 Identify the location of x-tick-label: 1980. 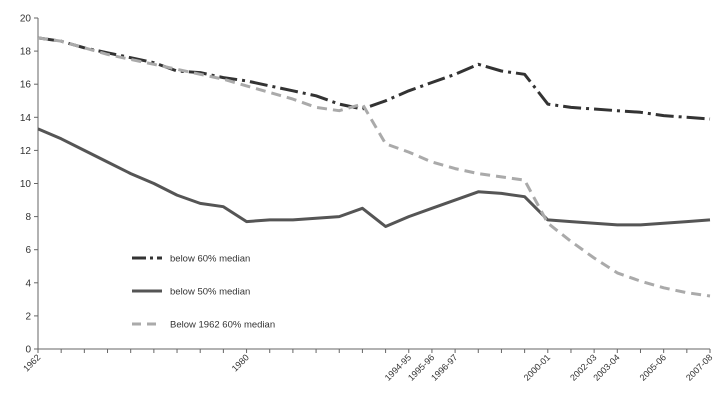
(240, 362).